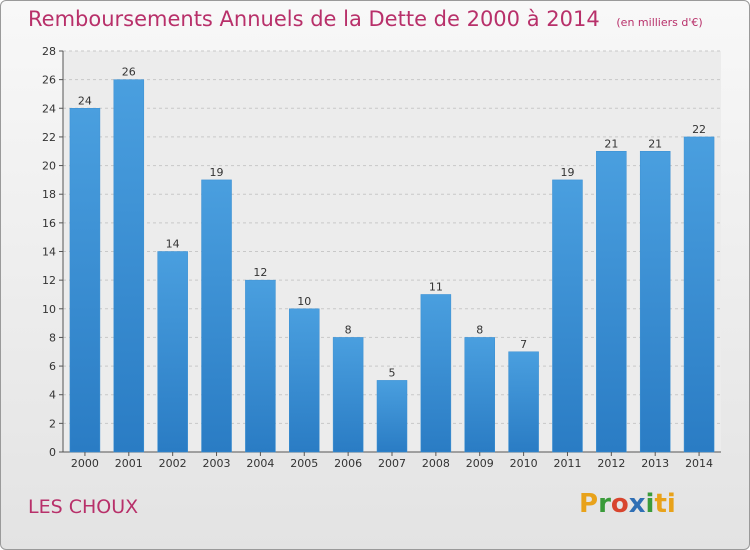  What do you see at coordinates (436, 286) in the screenshot?
I see `data-label: 11` at bounding box center [436, 286].